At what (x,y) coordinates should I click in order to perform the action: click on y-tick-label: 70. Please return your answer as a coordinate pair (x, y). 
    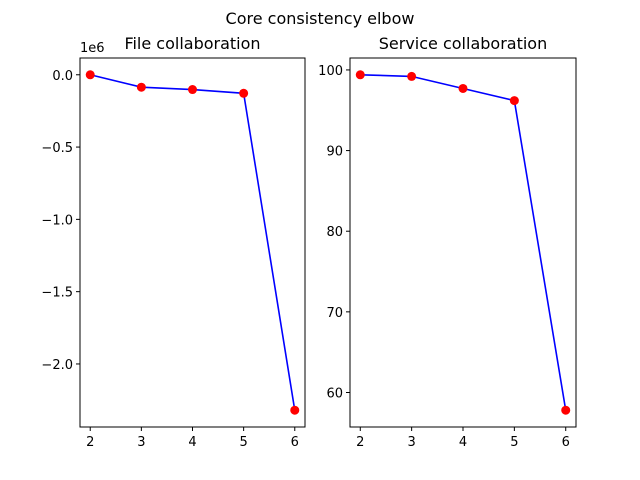
    Looking at the image, I should click on (334, 313).